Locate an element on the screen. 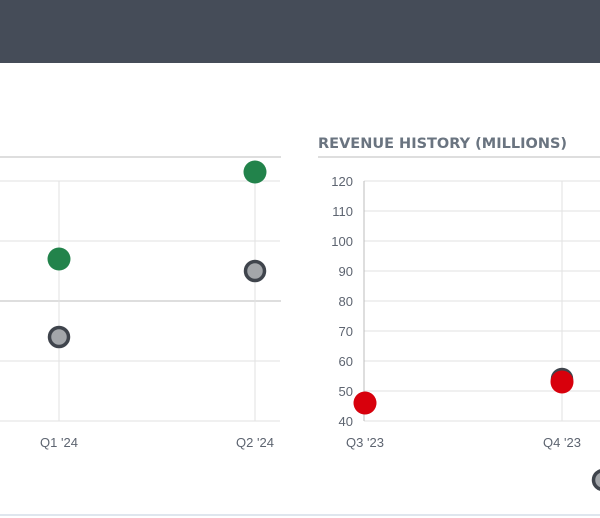  y-tick-label: 50 is located at coordinates (346, 391).